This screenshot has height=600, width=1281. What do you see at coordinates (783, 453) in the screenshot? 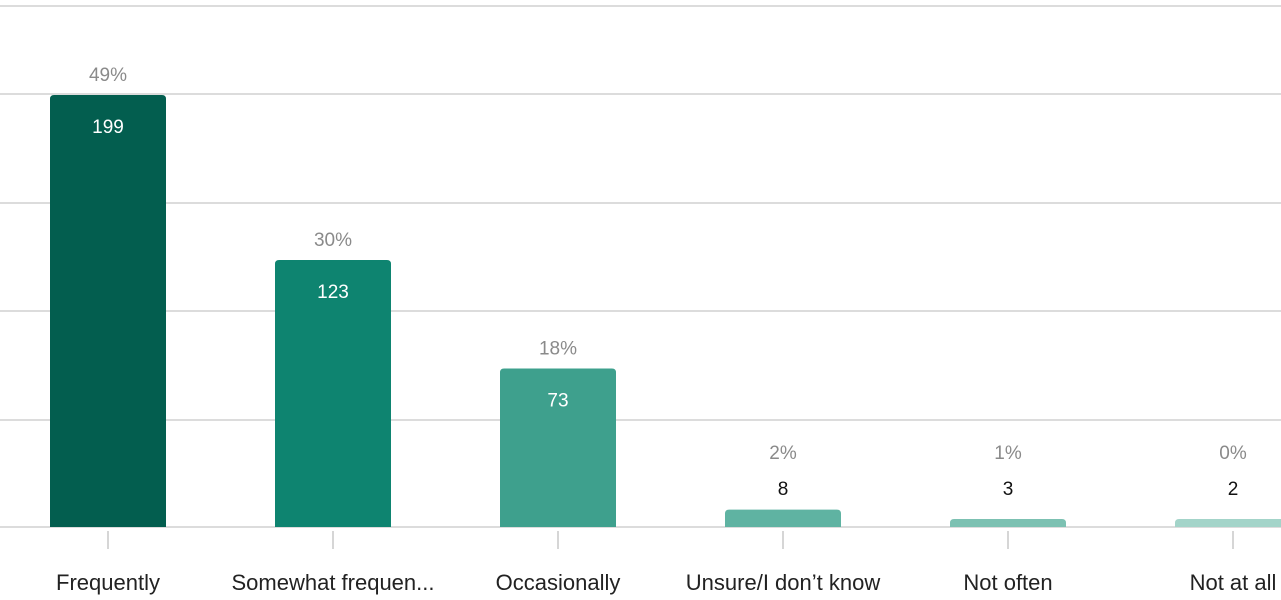
I see `percent-label: 2%` at bounding box center [783, 453].